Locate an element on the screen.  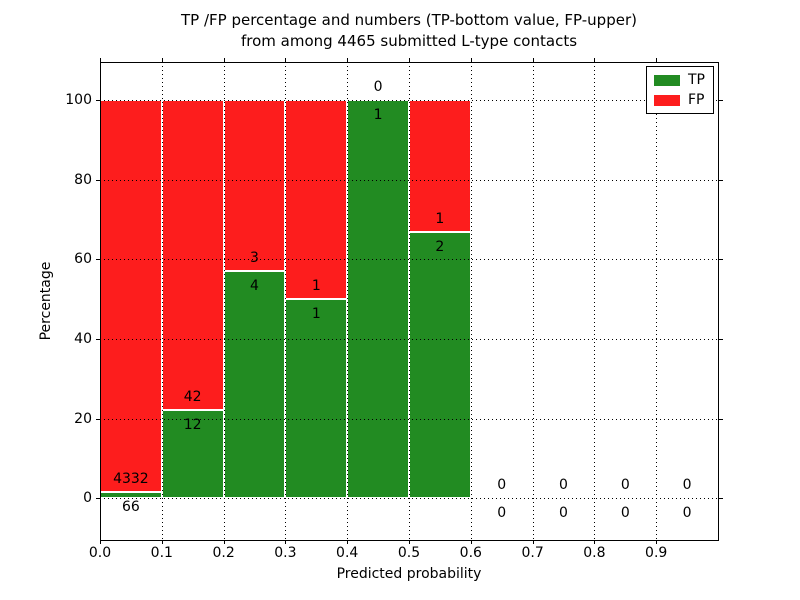
y-axis-label: Percentage is located at coordinates (46, 301).